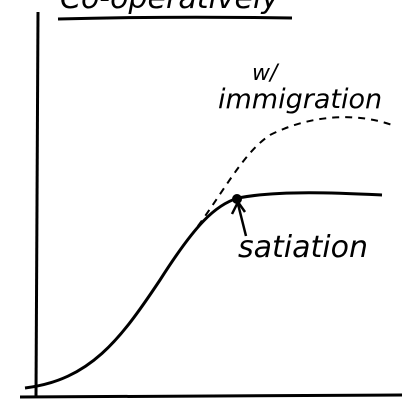  I want to click on immigration-label: immigration, so click(300, 99).